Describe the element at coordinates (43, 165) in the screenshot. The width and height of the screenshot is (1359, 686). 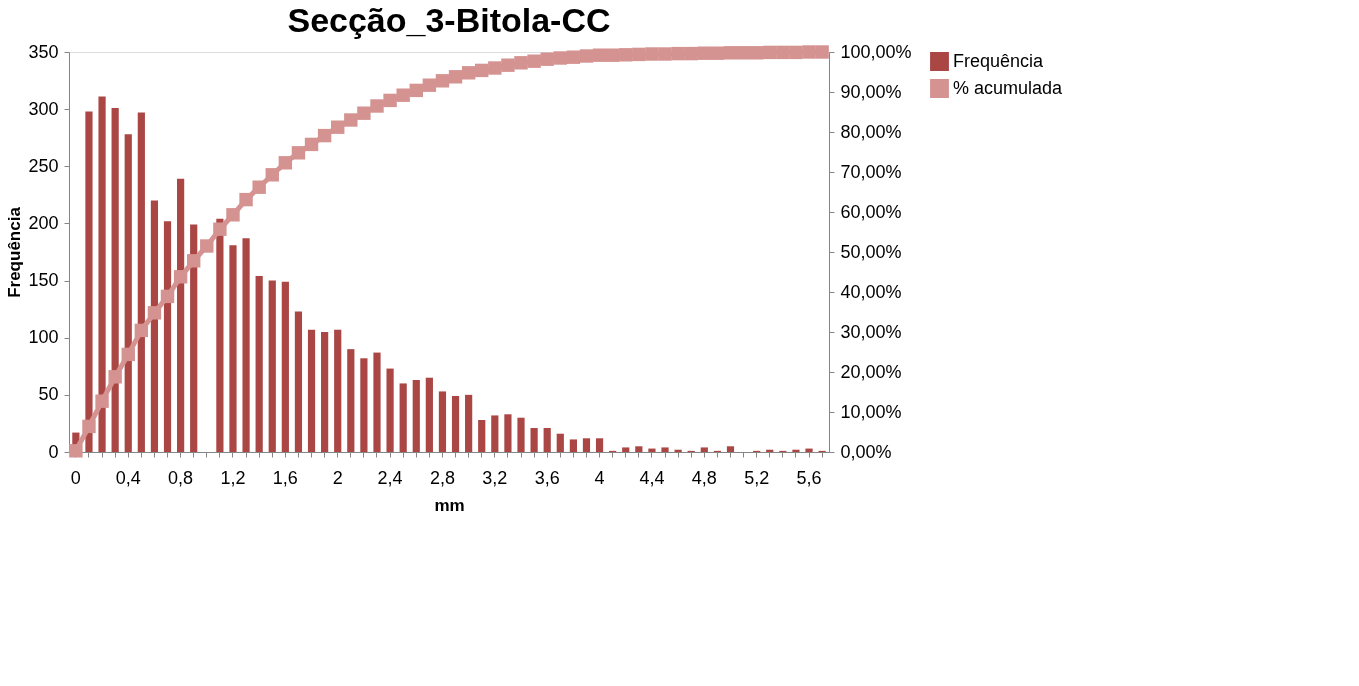
I see `y-tick-label: 250` at that location.